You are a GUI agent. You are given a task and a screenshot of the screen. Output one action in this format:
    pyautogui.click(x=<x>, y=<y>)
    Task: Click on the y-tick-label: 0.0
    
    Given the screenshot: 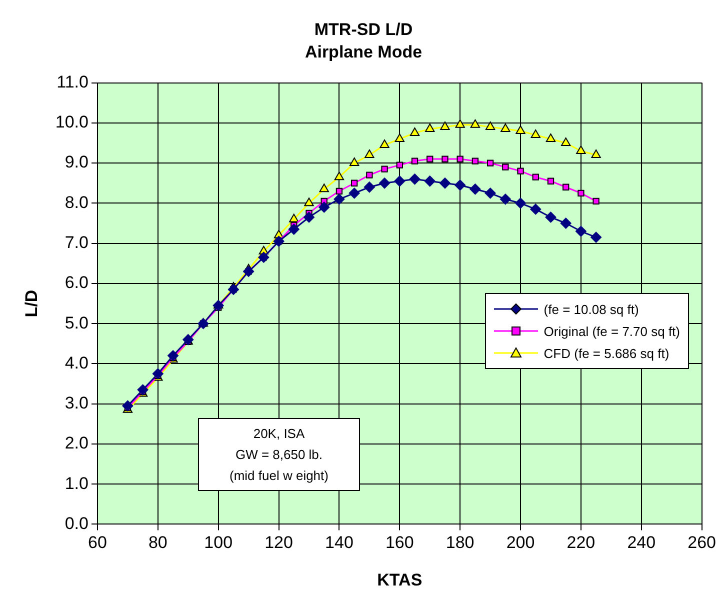 What is the action you would take?
    pyautogui.click(x=76, y=523)
    